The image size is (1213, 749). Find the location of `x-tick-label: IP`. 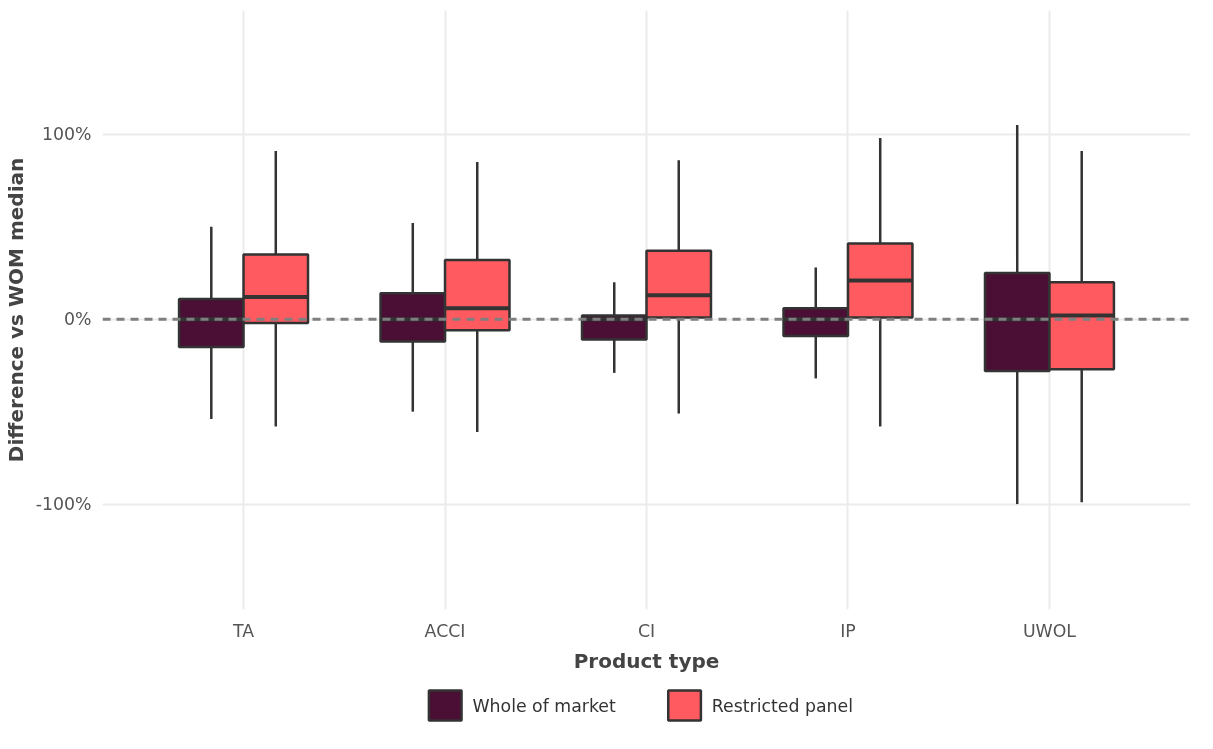

x-tick-label: IP is located at coordinates (848, 630).